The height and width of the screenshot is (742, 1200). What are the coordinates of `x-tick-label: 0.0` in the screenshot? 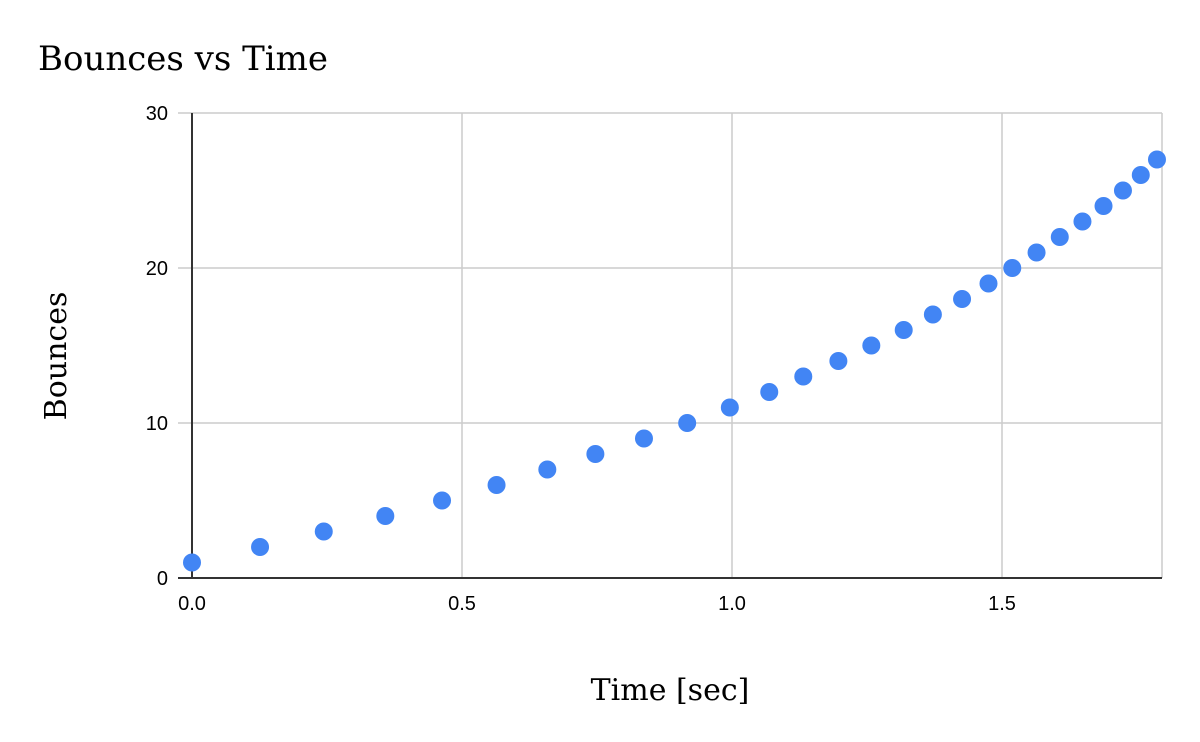 It's located at (192, 604).